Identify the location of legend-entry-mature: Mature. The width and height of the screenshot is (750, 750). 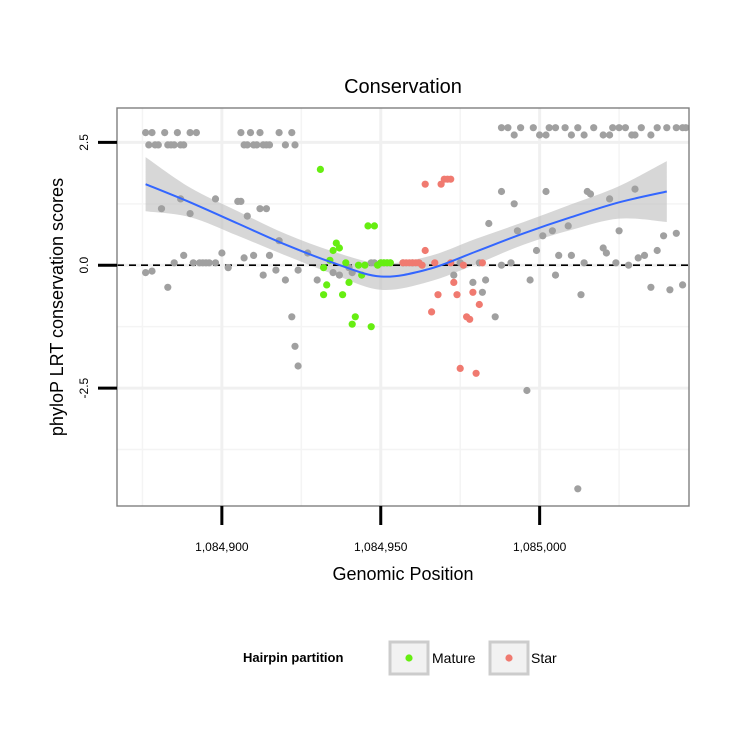
(432, 658).